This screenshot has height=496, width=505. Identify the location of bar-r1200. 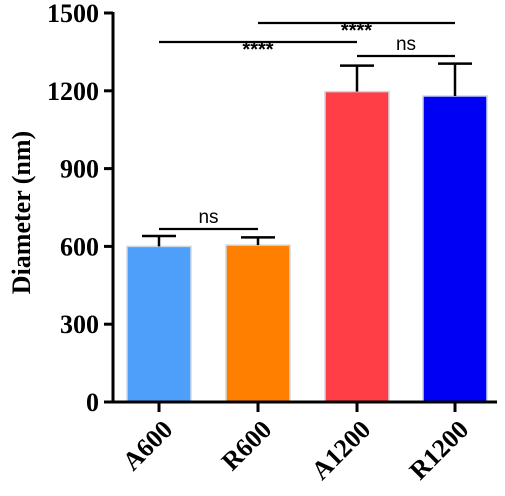
(455, 249).